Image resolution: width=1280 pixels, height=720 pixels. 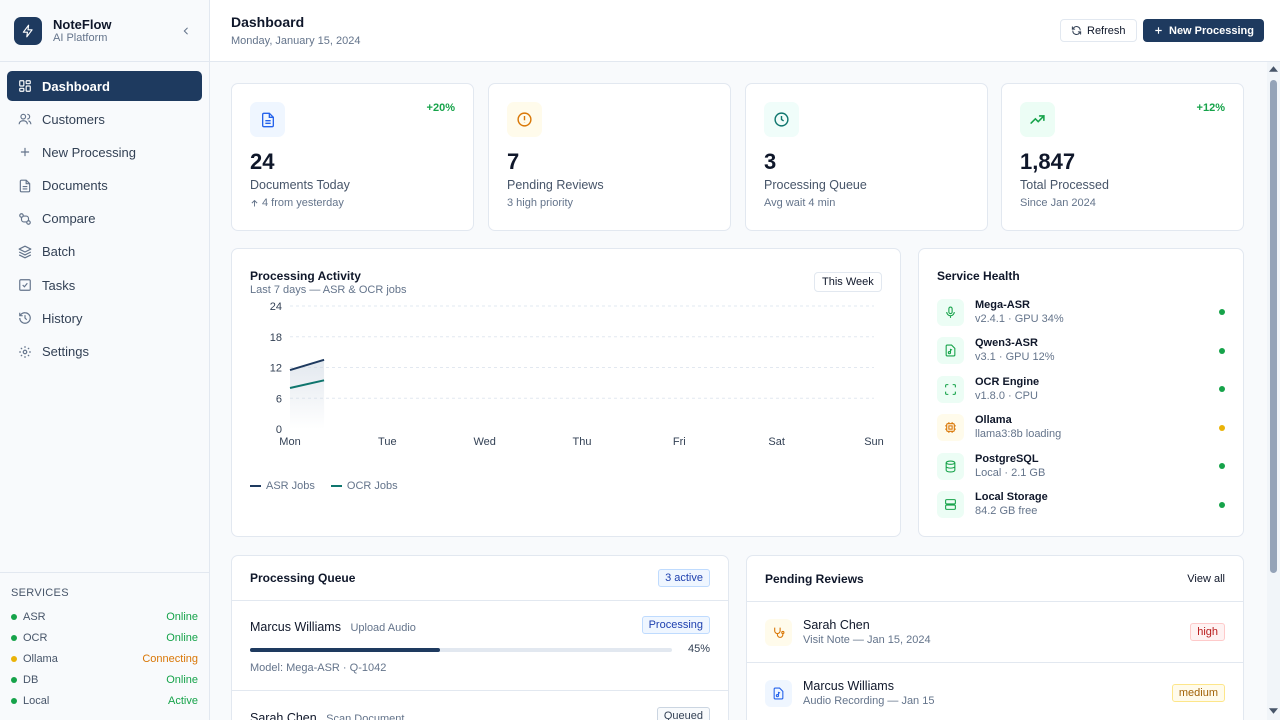 I want to click on new-processing-button: New Processing, so click(x=1203, y=30).